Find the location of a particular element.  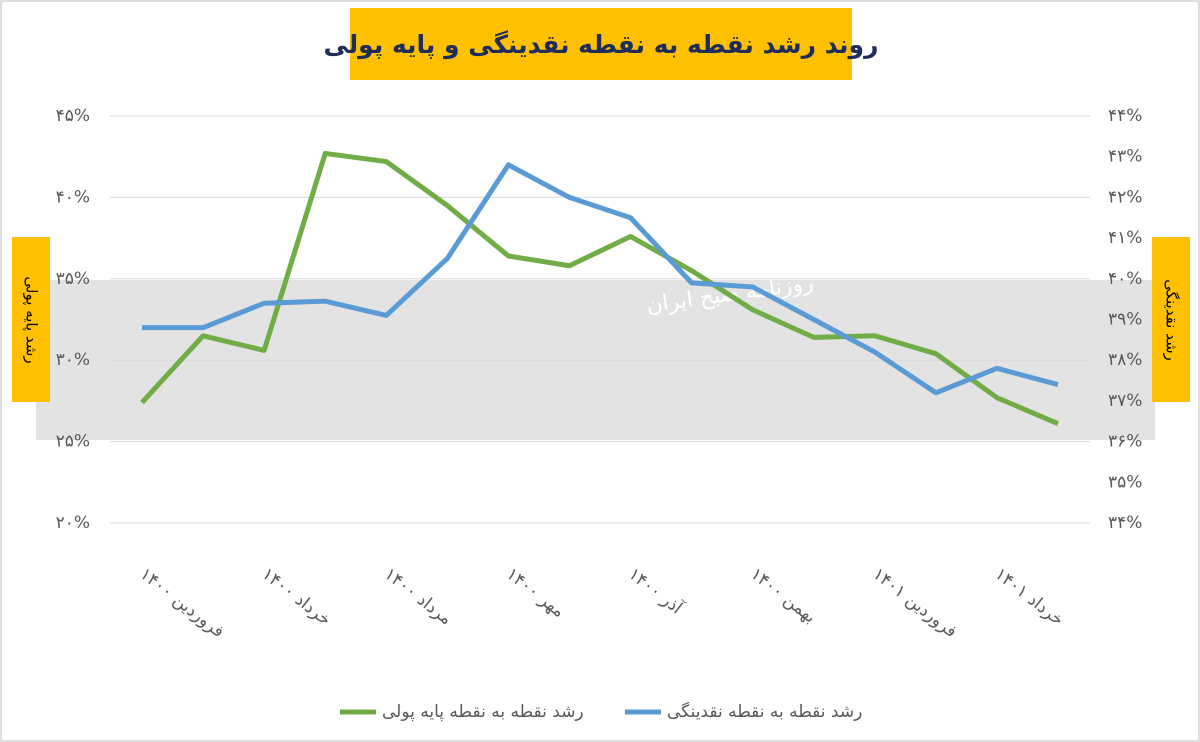

y2-tick-label: ۴۱% is located at coordinates (1125, 238).